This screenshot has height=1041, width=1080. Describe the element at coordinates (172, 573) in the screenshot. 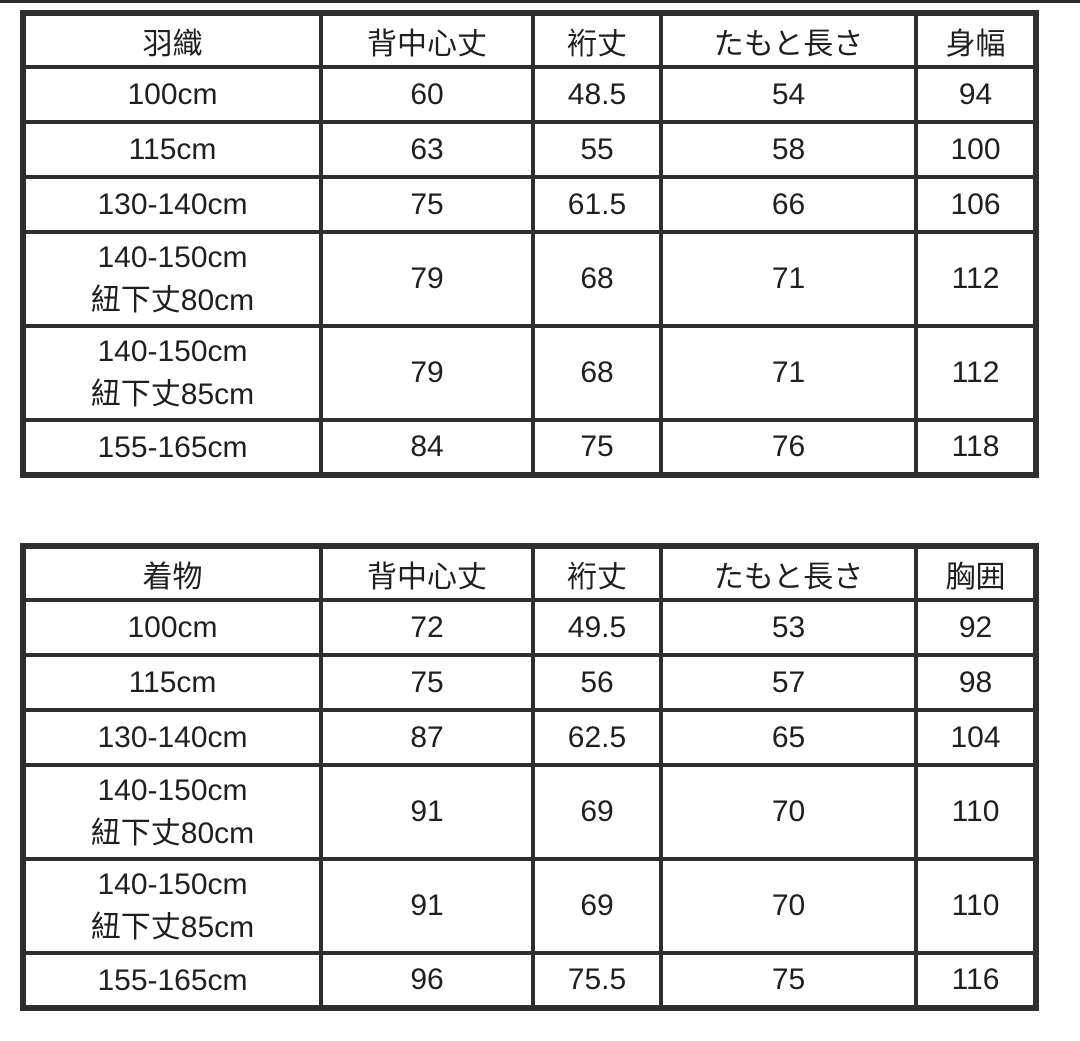

I see `header-cell: 着物` at that location.